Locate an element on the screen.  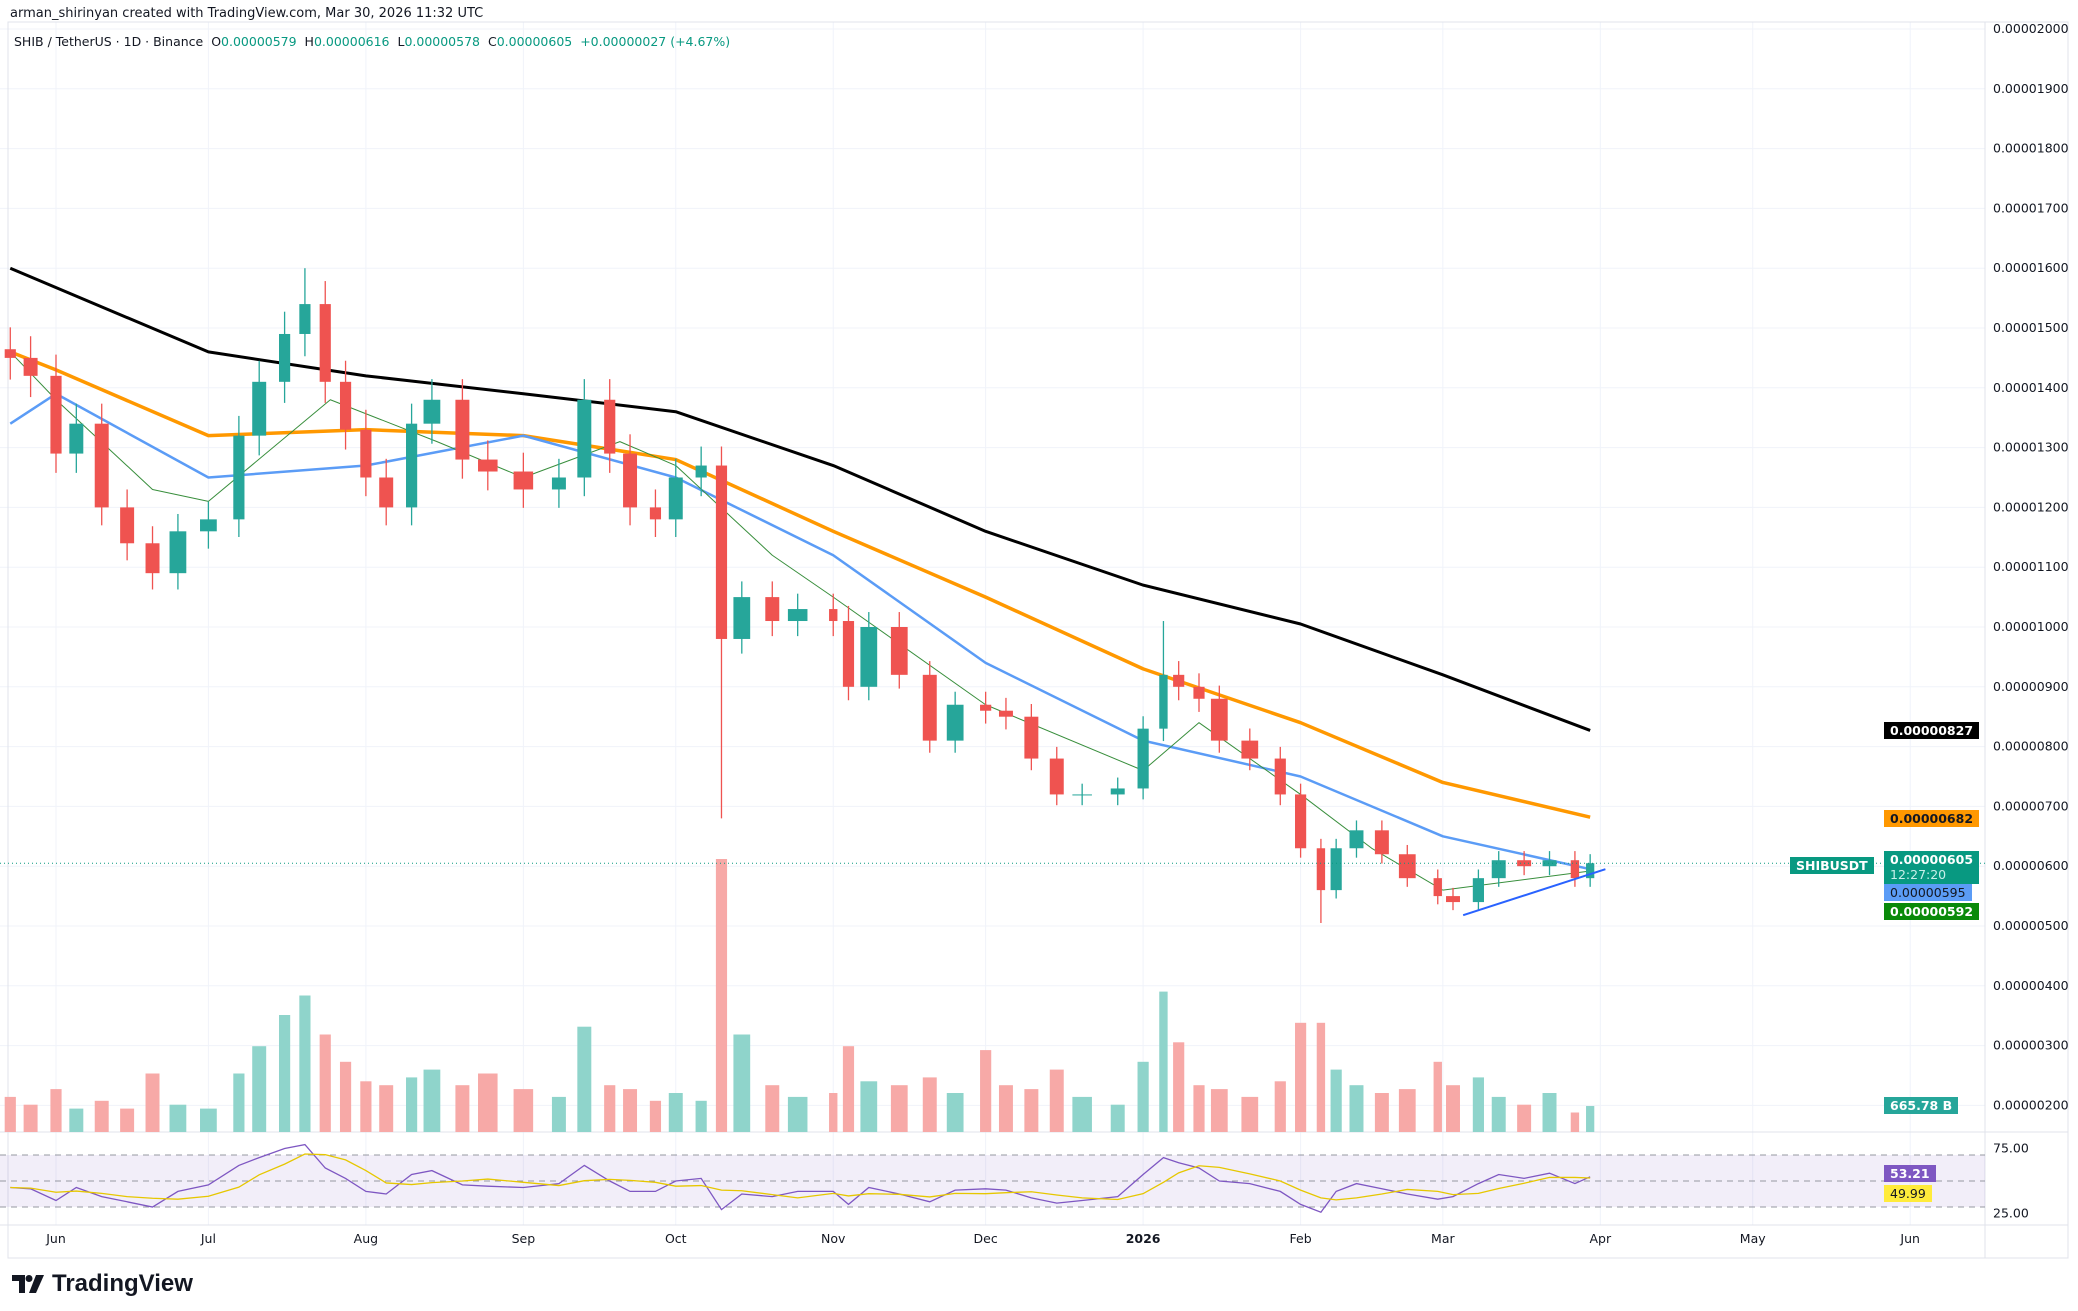
time-tick-label: Mar is located at coordinates (1443, 1238).